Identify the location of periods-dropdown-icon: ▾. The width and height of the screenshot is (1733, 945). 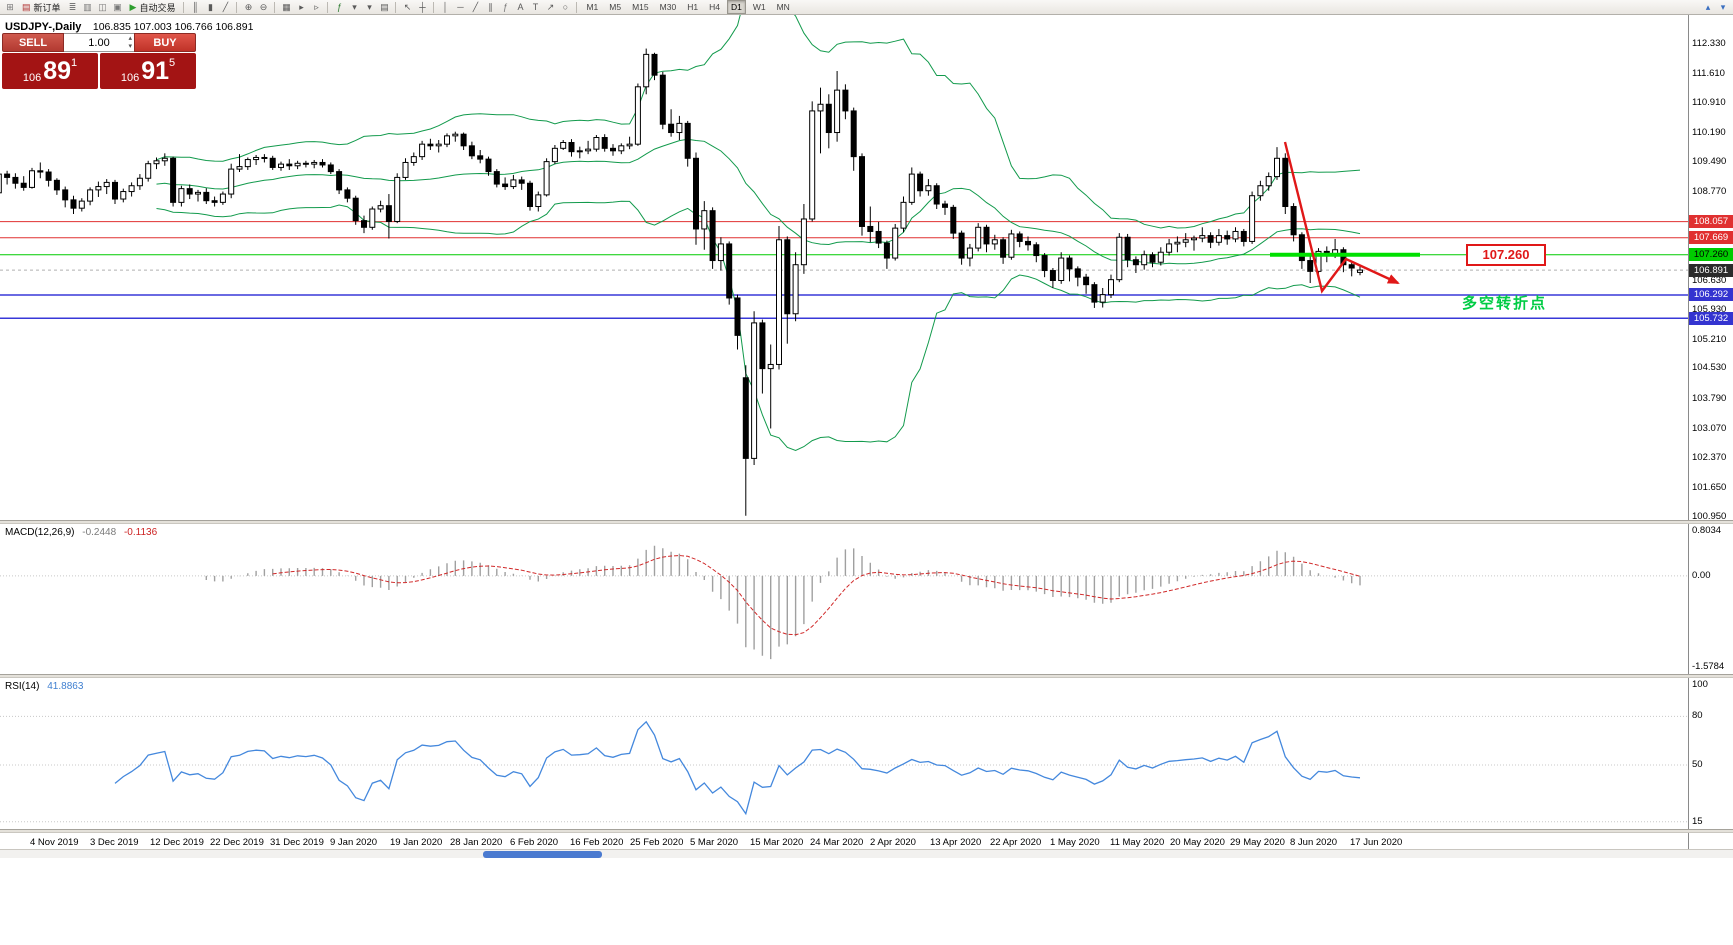
(369, 6).